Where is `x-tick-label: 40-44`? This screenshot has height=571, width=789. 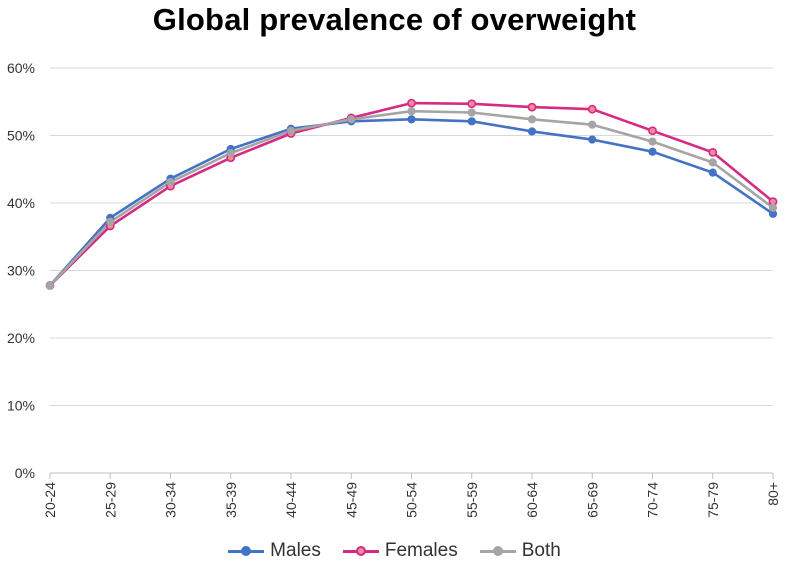 x-tick-label: 40-44 is located at coordinates (291, 500).